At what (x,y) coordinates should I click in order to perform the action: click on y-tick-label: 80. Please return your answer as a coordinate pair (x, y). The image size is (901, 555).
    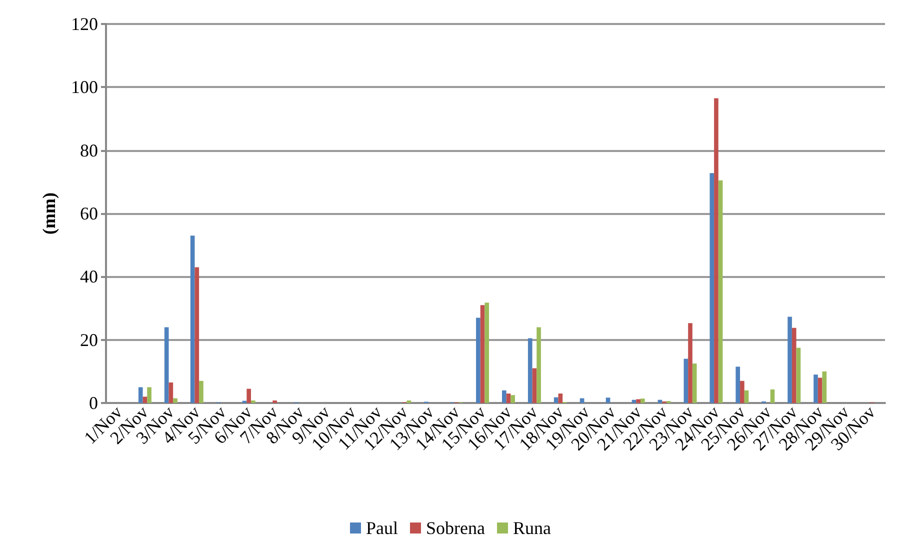
    Looking at the image, I should click on (89, 150).